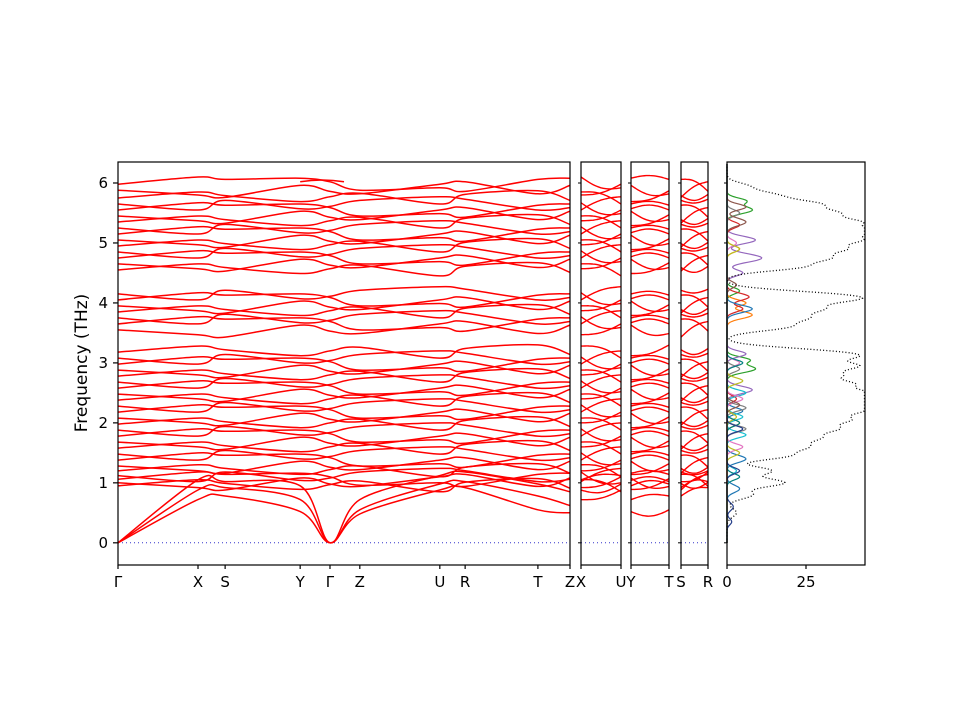  What do you see at coordinates (103, 543) in the screenshot?
I see `y-tick-label: 0` at bounding box center [103, 543].